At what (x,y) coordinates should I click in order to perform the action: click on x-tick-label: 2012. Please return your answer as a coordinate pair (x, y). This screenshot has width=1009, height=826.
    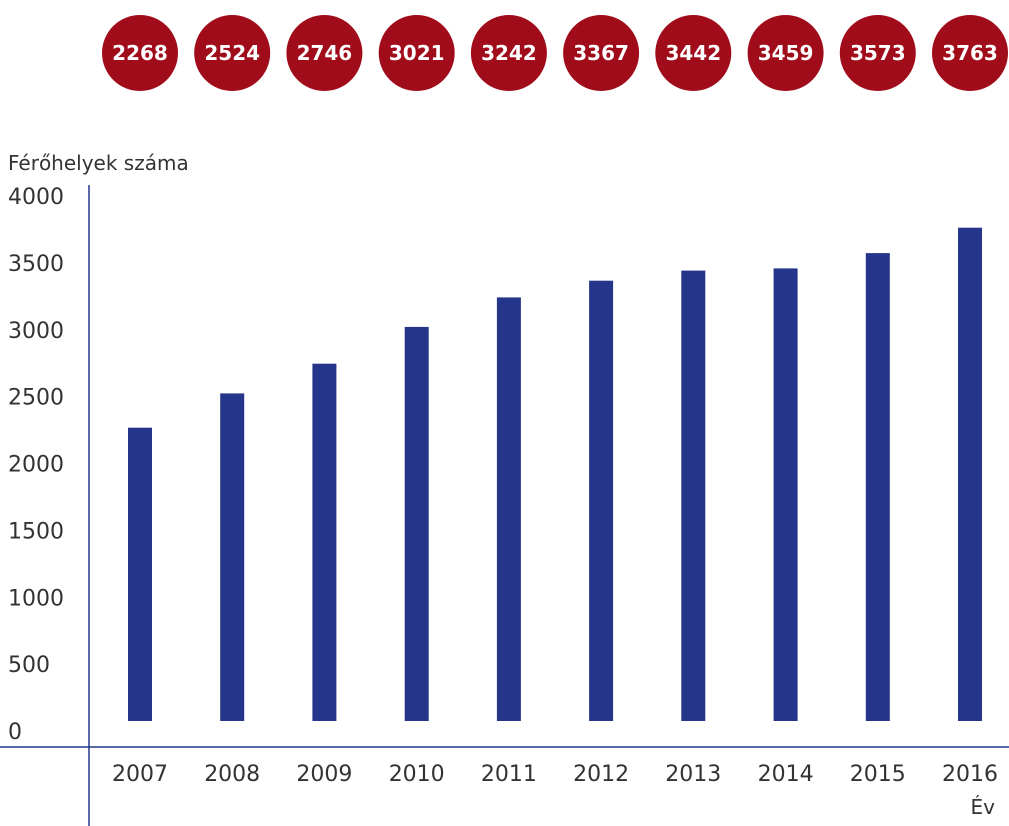
    Looking at the image, I should click on (601, 774).